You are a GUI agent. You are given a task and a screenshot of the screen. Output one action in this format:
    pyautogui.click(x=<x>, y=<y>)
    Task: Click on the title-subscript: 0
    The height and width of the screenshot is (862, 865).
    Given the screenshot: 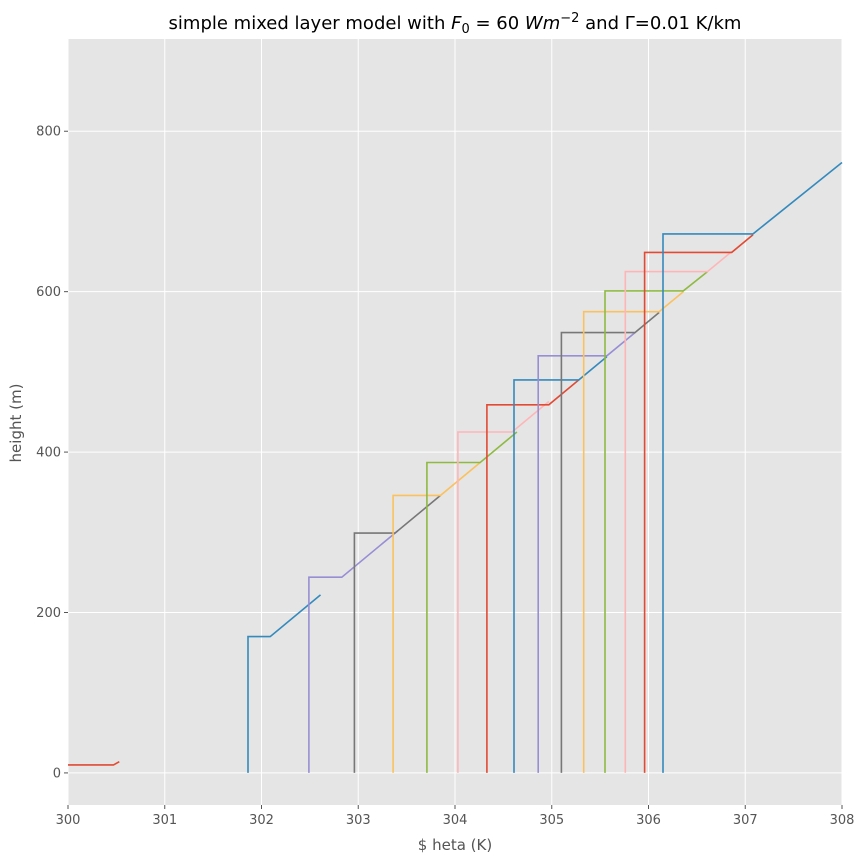 What is the action you would take?
    pyautogui.click(x=465, y=29)
    